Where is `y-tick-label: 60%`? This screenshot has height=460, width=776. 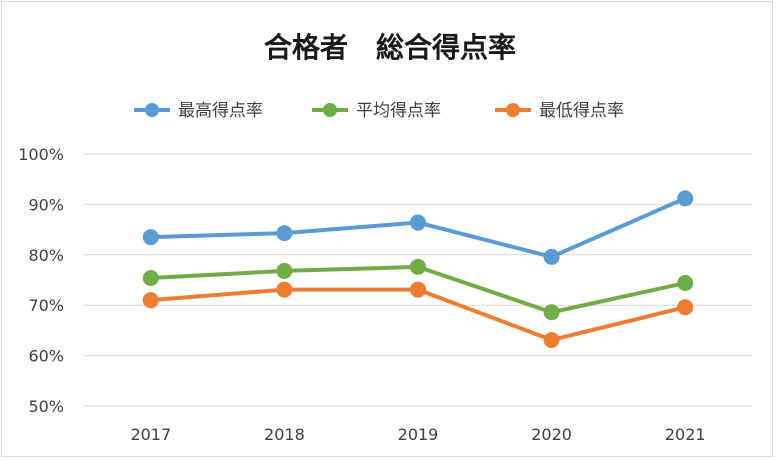 y-tick-label: 60% is located at coordinates (46, 356).